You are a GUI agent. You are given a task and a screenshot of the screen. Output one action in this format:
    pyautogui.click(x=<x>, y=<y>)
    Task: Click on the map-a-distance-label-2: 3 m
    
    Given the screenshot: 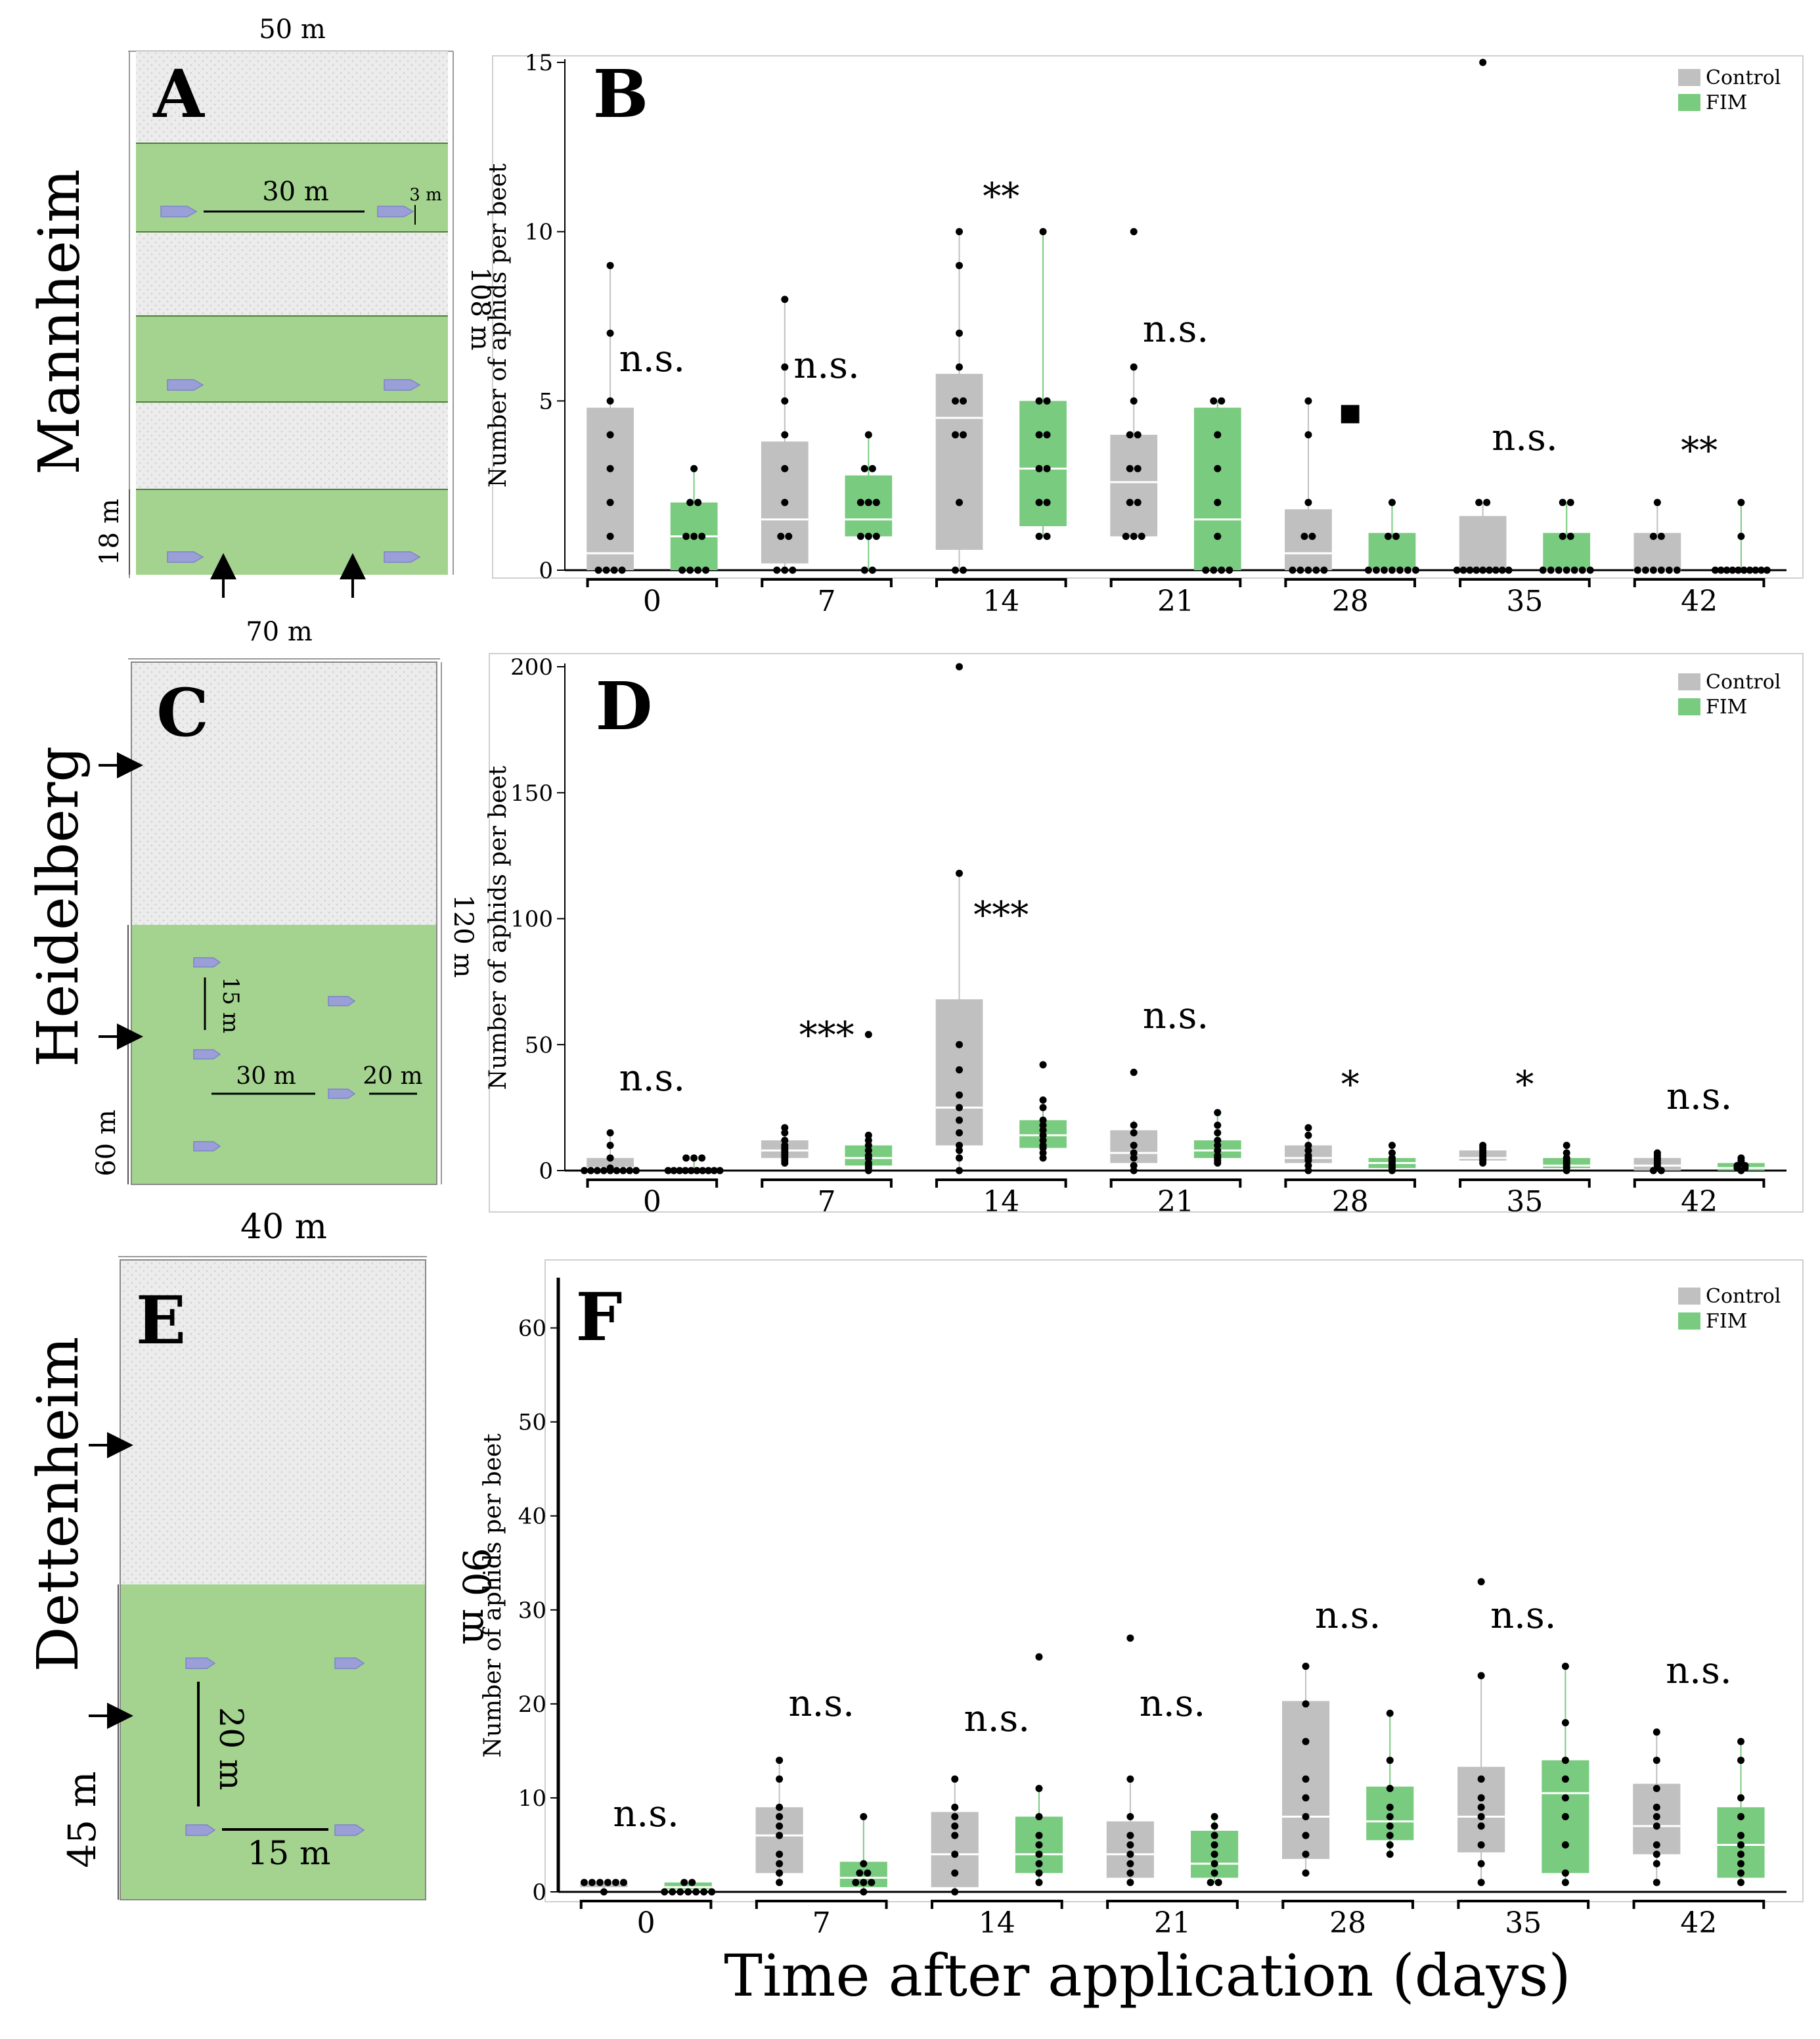 What is the action you would take?
    pyautogui.click(x=425, y=195)
    